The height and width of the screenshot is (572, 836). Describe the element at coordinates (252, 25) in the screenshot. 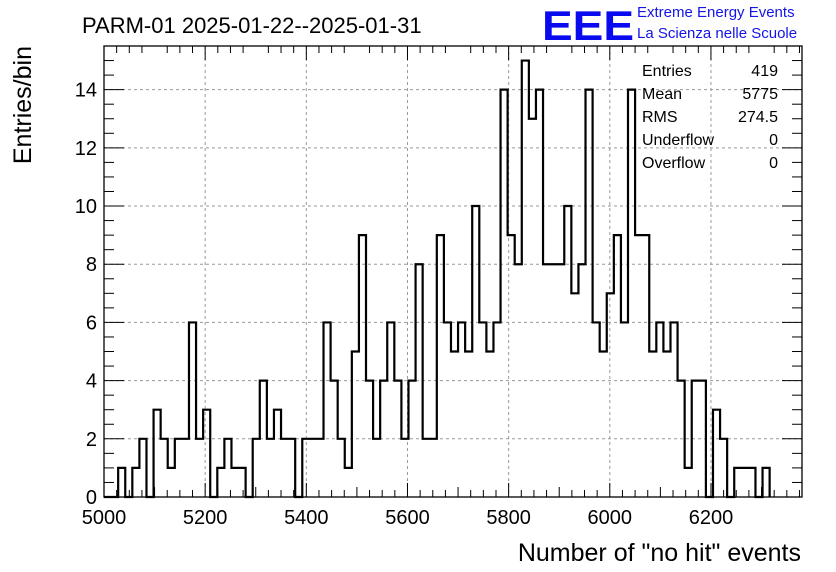

I see `chart-title: PARM-01 2025-01-22--2025-01-31` at that location.